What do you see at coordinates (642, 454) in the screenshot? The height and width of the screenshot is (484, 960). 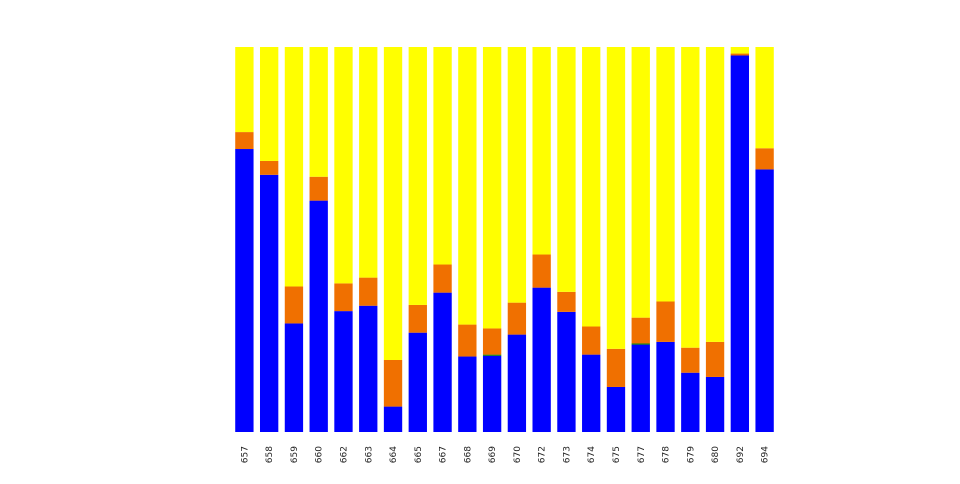 I see `x-tick-label-677: 677` at bounding box center [642, 454].